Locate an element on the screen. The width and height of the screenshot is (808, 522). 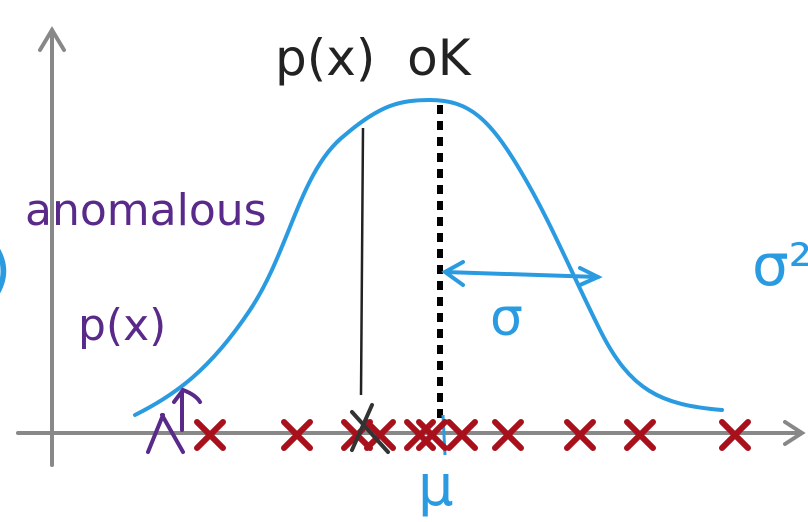
anomalous-label: anomalous is located at coordinates (146, 210).